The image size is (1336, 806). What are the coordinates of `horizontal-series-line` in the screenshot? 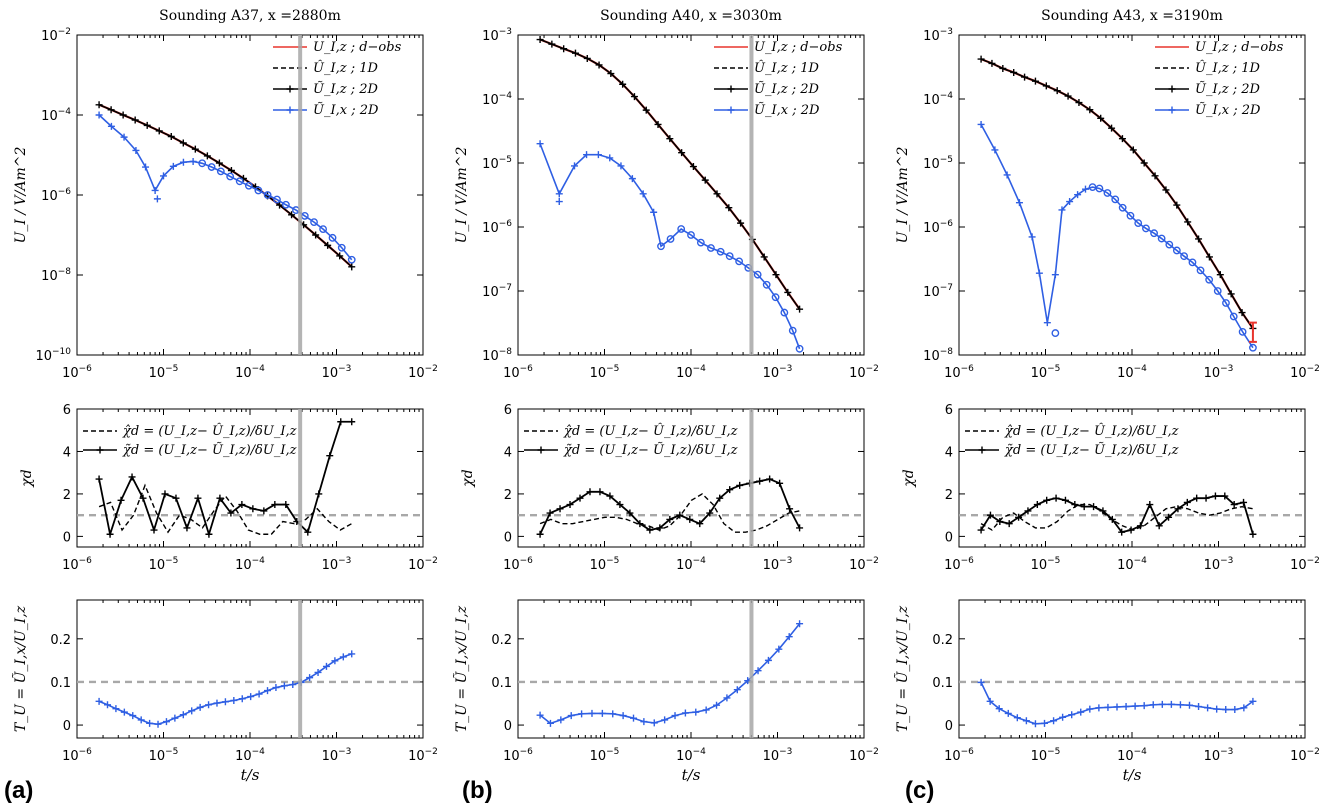 It's located at (225, 187).